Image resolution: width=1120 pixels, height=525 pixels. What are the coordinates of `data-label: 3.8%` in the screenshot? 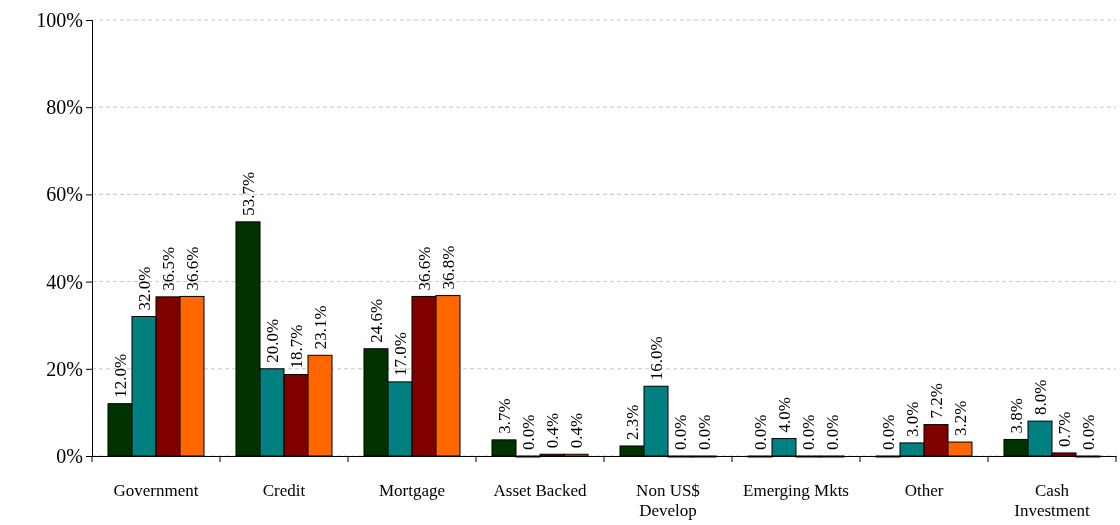 It's located at (1016, 416).